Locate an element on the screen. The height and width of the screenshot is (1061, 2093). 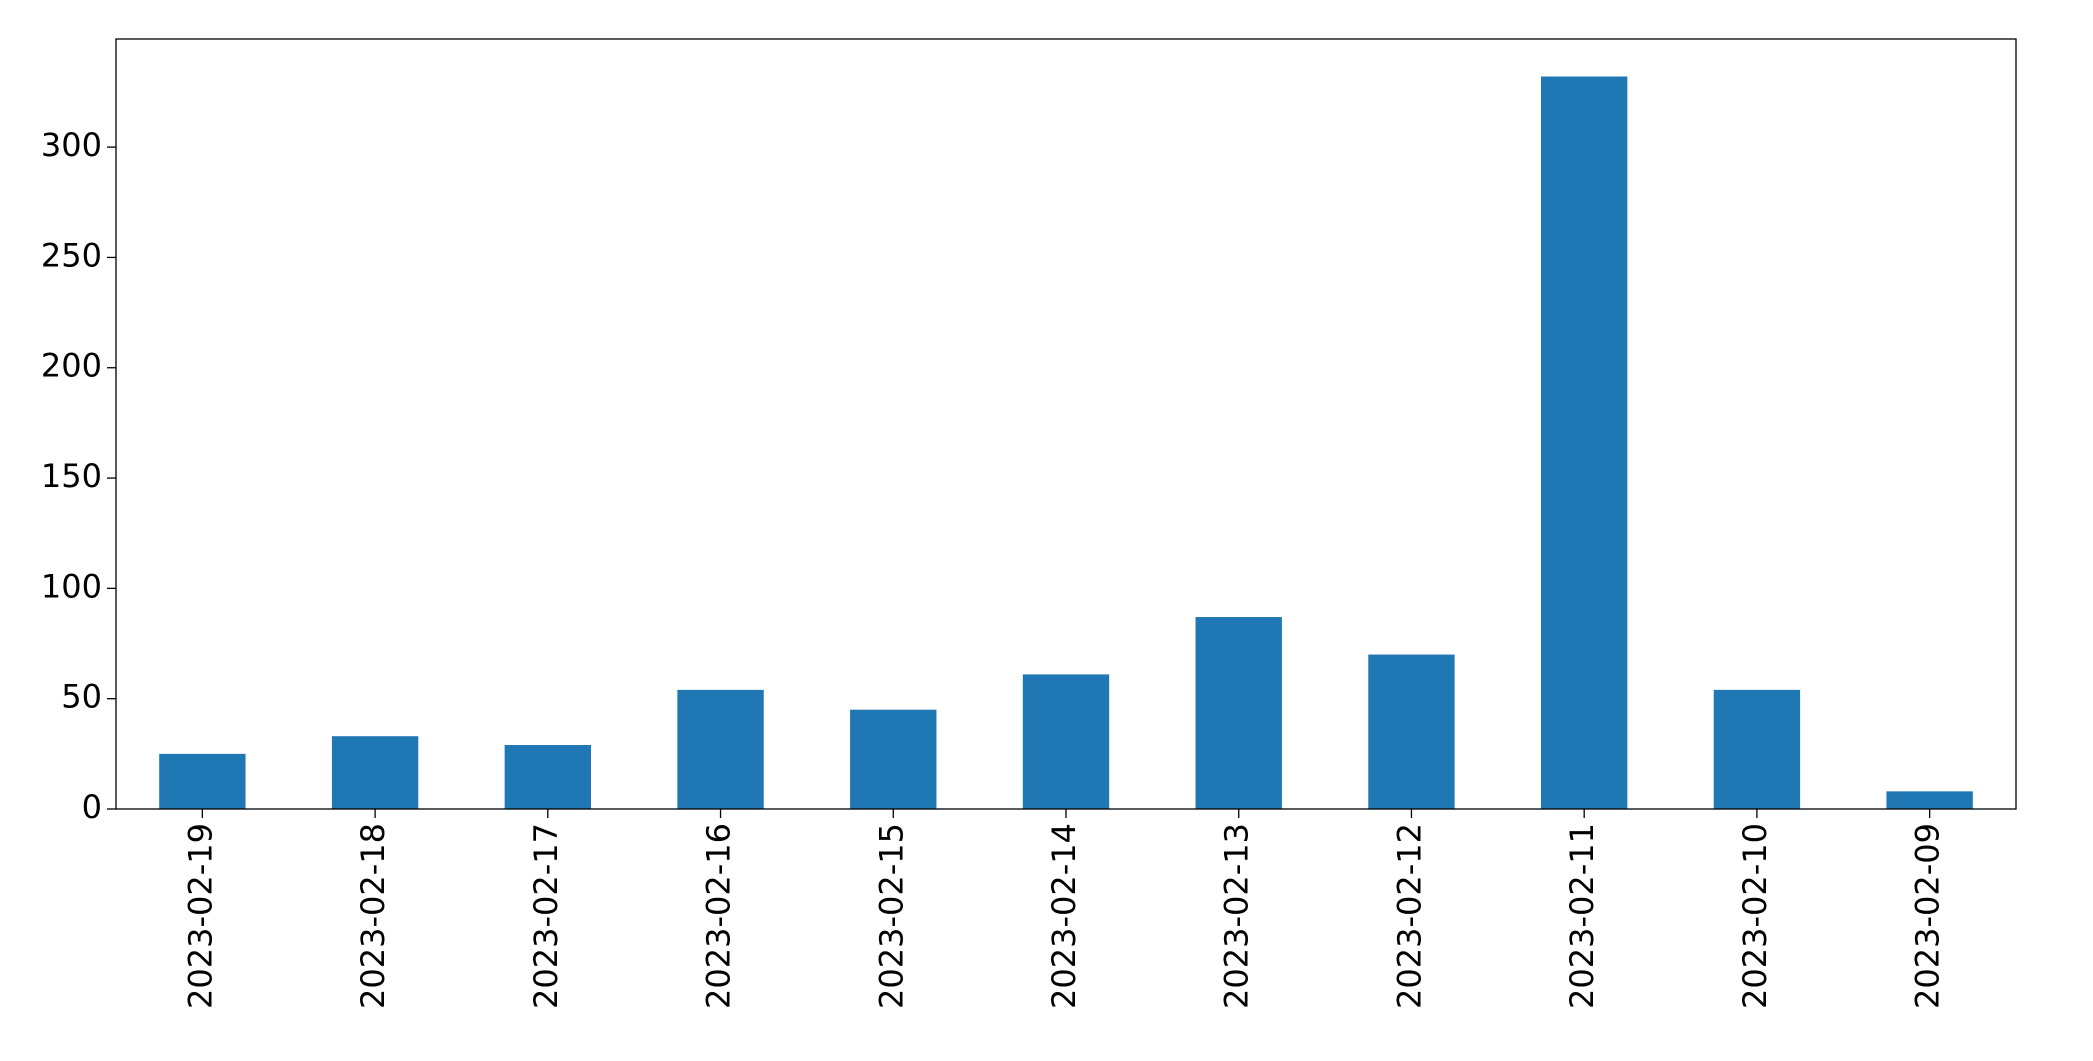
y-tick-label: 200 is located at coordinates (71, 366).